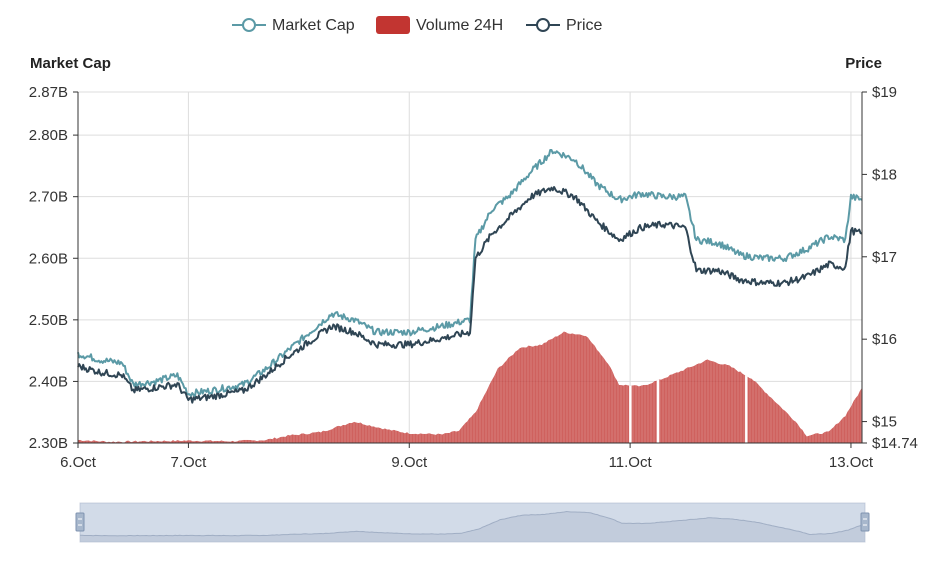 The height and width of the screenshot is (573, 944). What do you see at coordinates (564, 25) in the screenshot?
I see `legend-item-price: Price` at bounding box center [564, 25].